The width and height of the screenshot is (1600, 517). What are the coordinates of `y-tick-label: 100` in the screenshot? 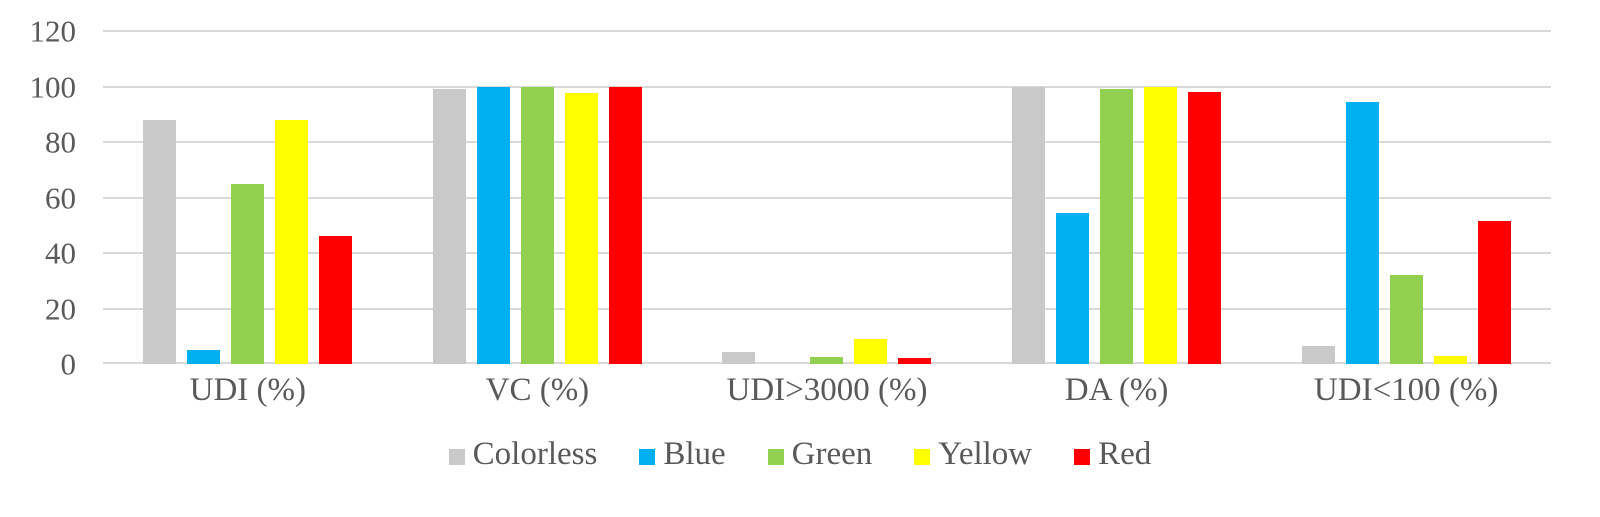 It's located at (53, 86).